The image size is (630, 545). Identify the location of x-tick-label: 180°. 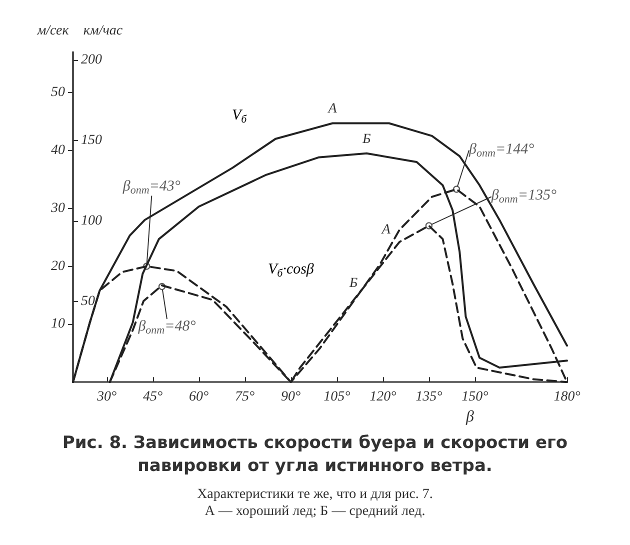
(567, 397).